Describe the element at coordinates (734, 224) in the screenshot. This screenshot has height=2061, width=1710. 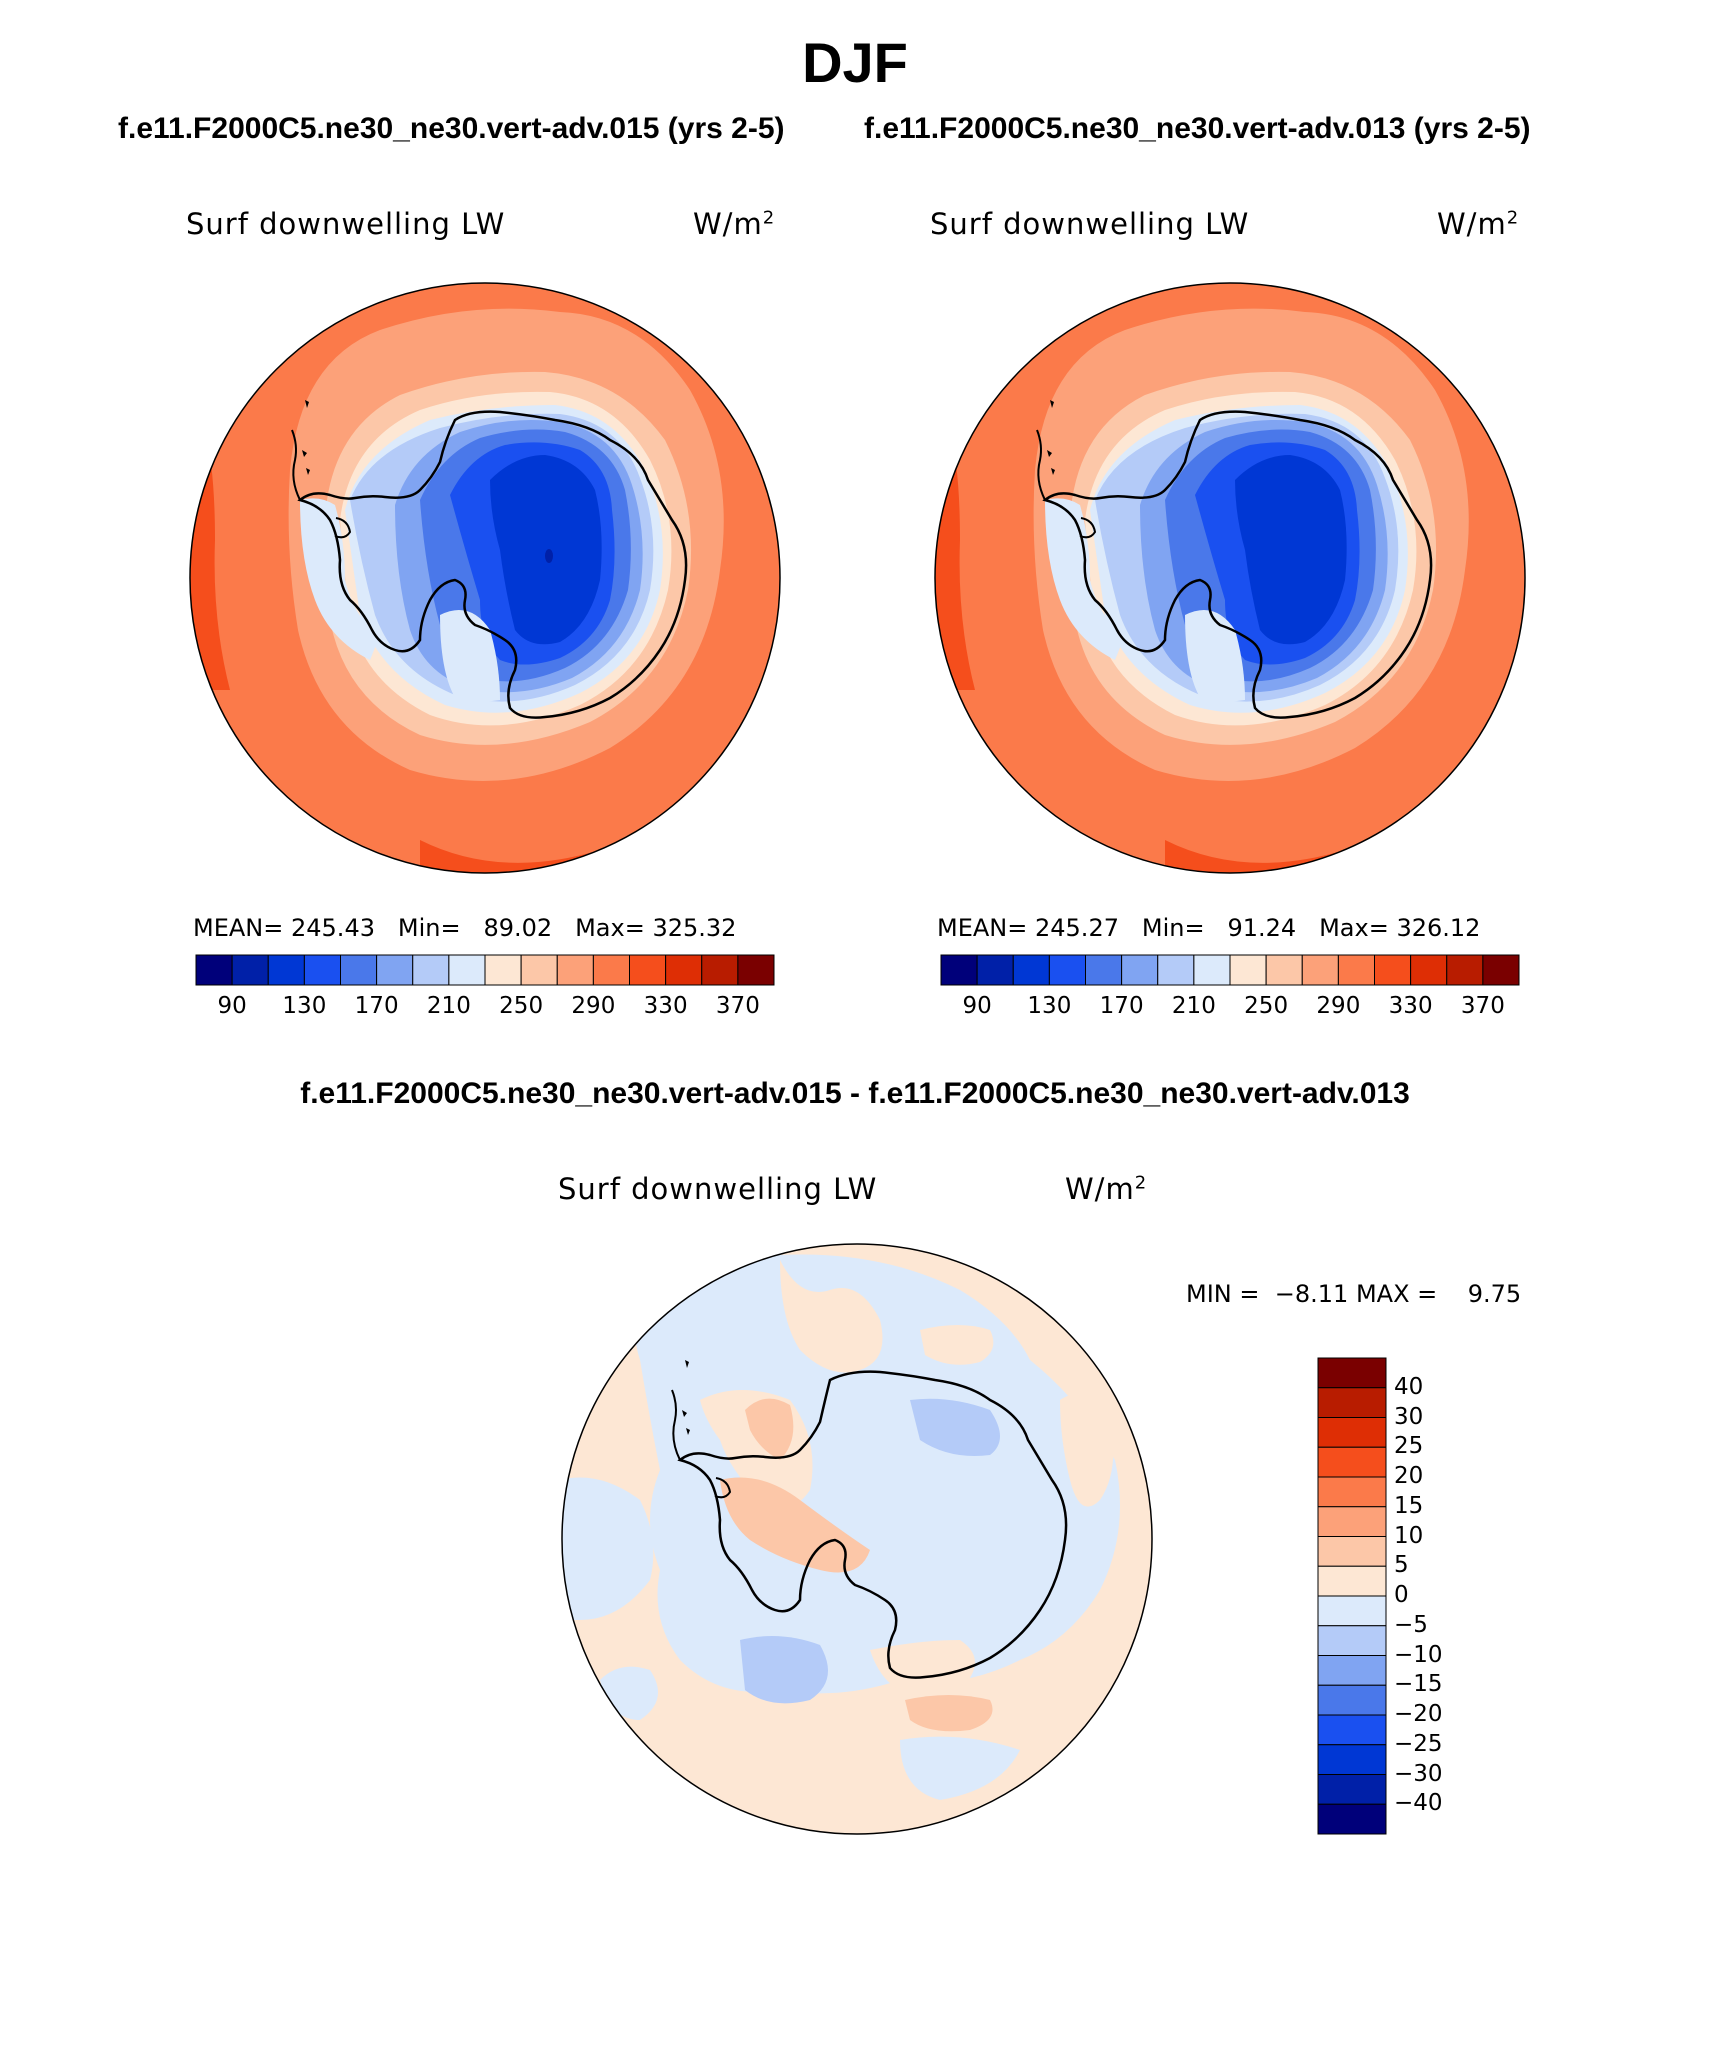
I see `left-units-label: W/m2` at that location.